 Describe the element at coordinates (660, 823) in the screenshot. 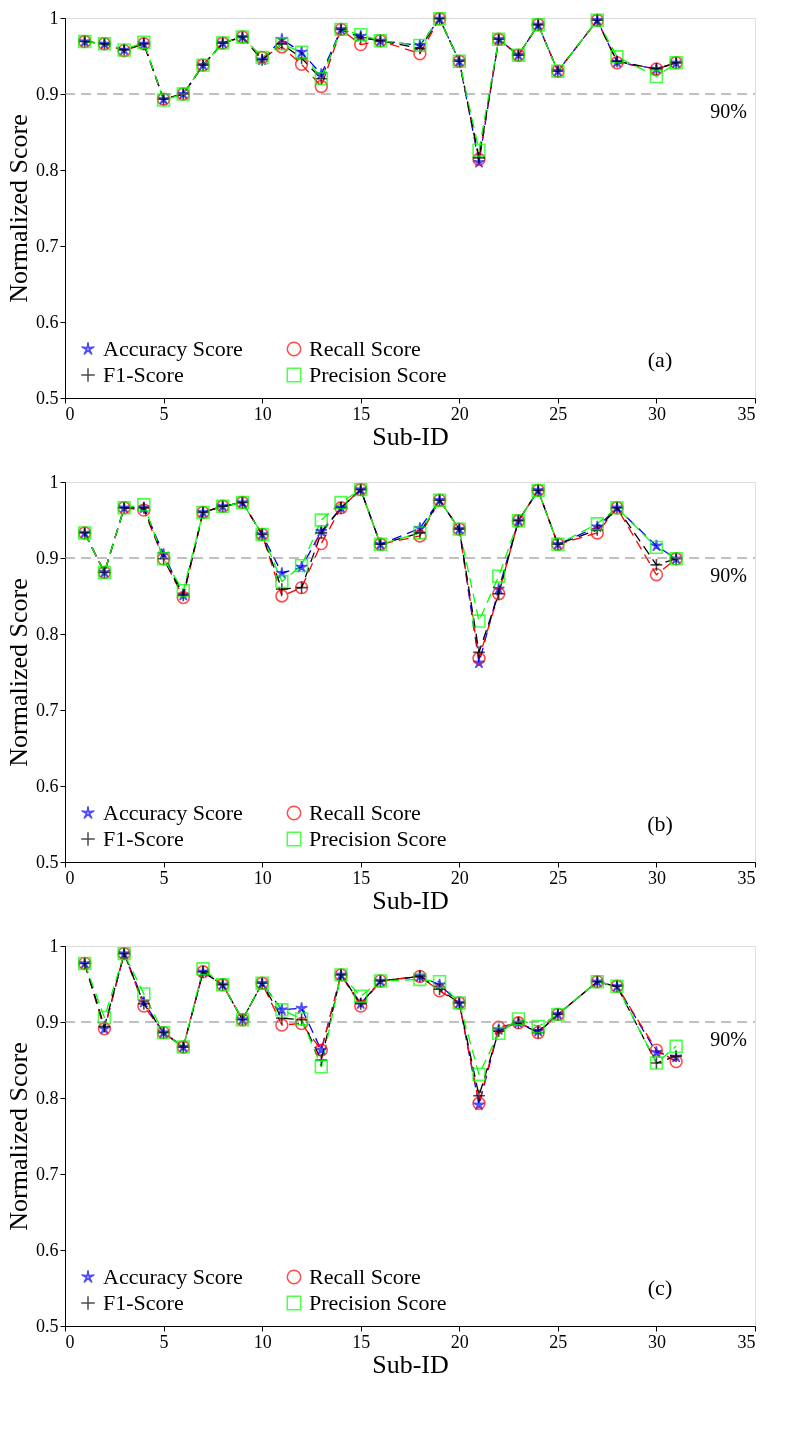

I see `annotation: (b)` at that location.